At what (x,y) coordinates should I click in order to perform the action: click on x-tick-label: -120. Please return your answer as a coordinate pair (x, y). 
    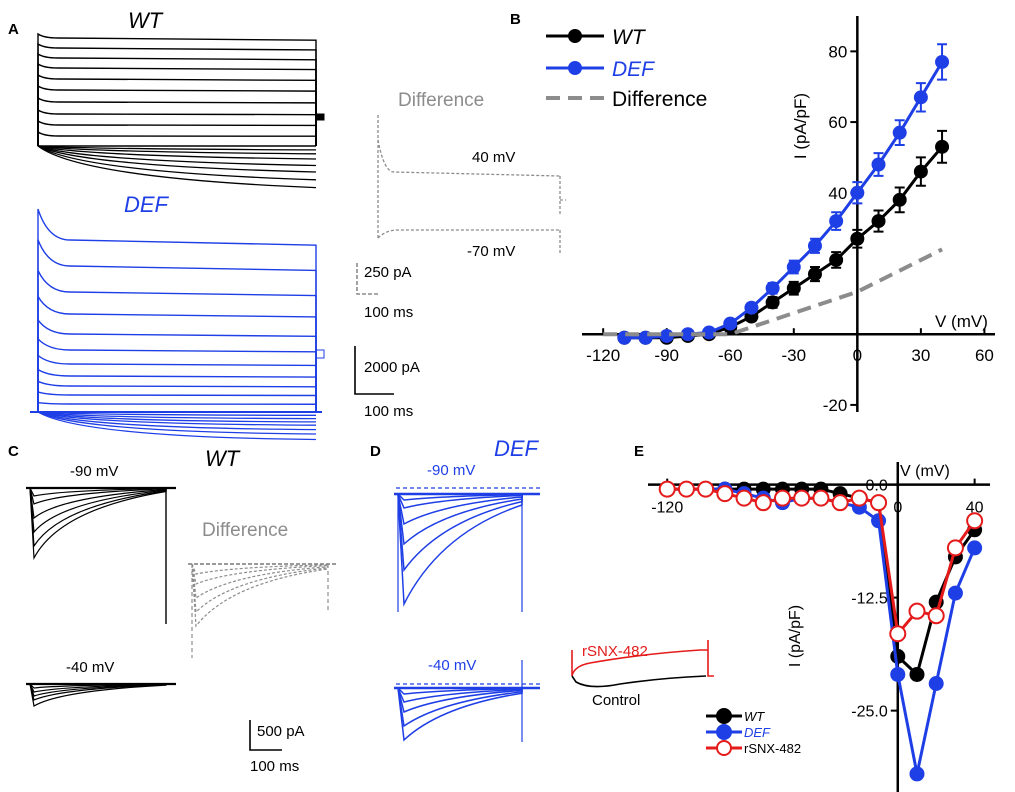
    Looking at the image, I should click on (667, 508).